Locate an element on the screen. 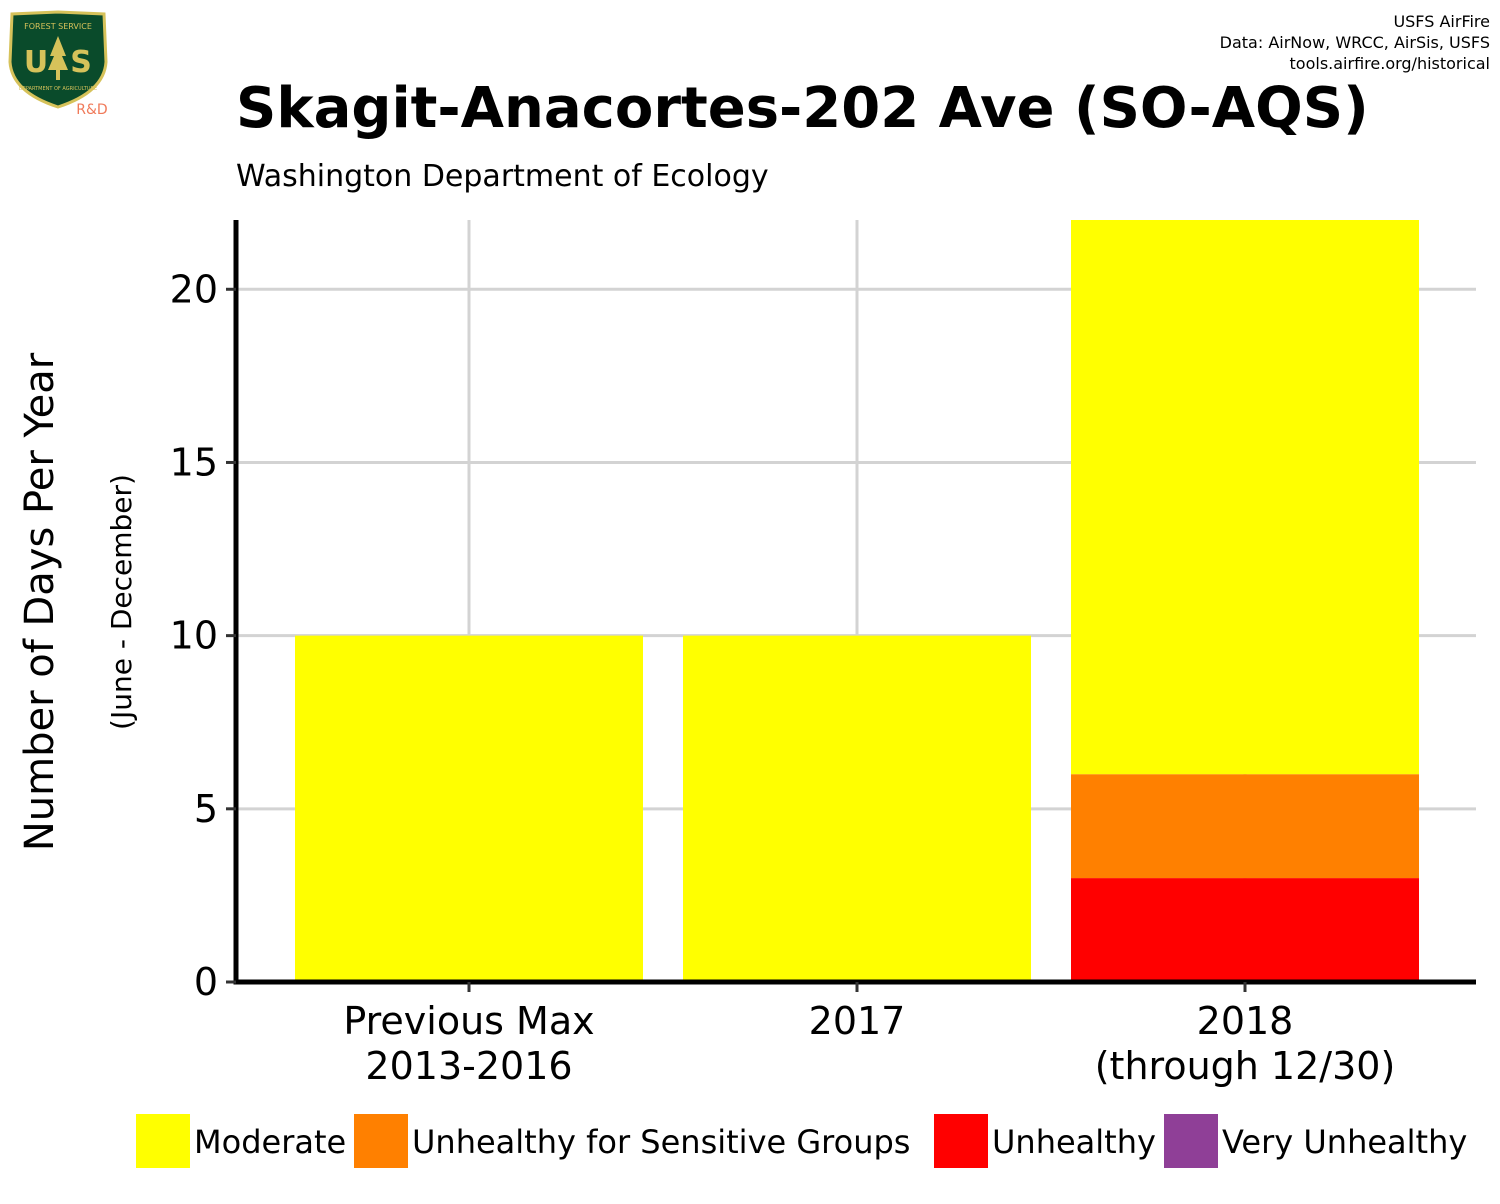 This screenshot has height=1204, width=1500. logo-department-text: DEPARTMENT OF AGRICULTURE is located at coordinates (58, 89).